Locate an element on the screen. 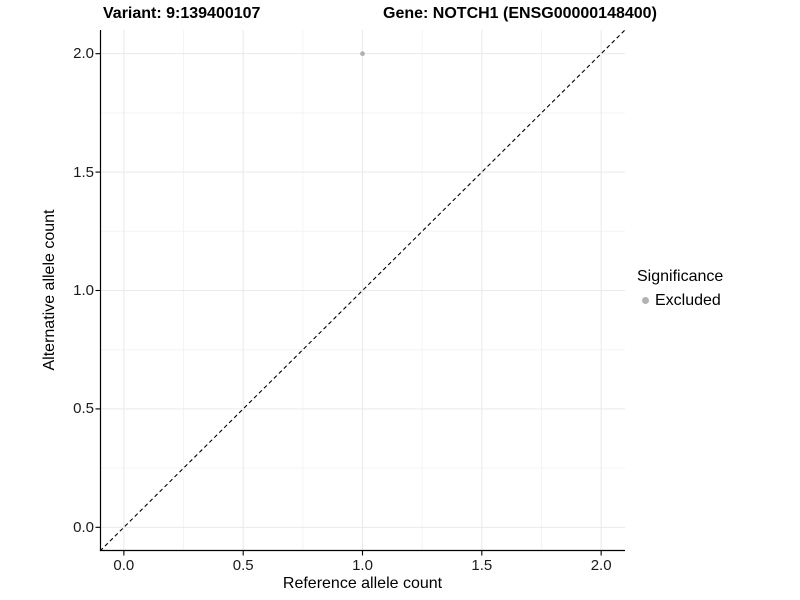 The width and height of the screenshot is (800, 600). y-tick-label-2: 1.0 is located at coordinates (83, 290).